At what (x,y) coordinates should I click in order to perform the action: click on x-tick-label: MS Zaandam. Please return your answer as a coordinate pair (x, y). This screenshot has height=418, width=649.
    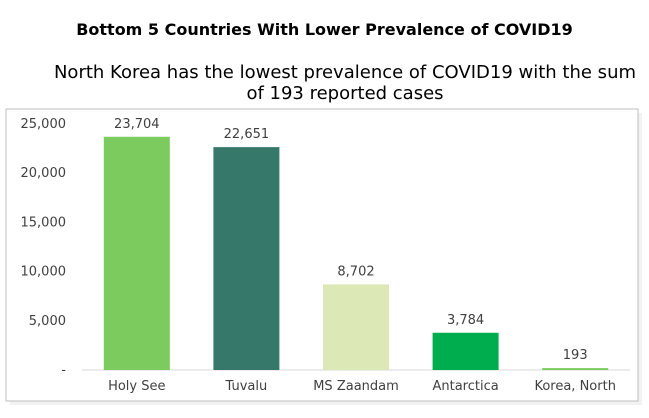
    Looking at the image, I should click on (356, 386).